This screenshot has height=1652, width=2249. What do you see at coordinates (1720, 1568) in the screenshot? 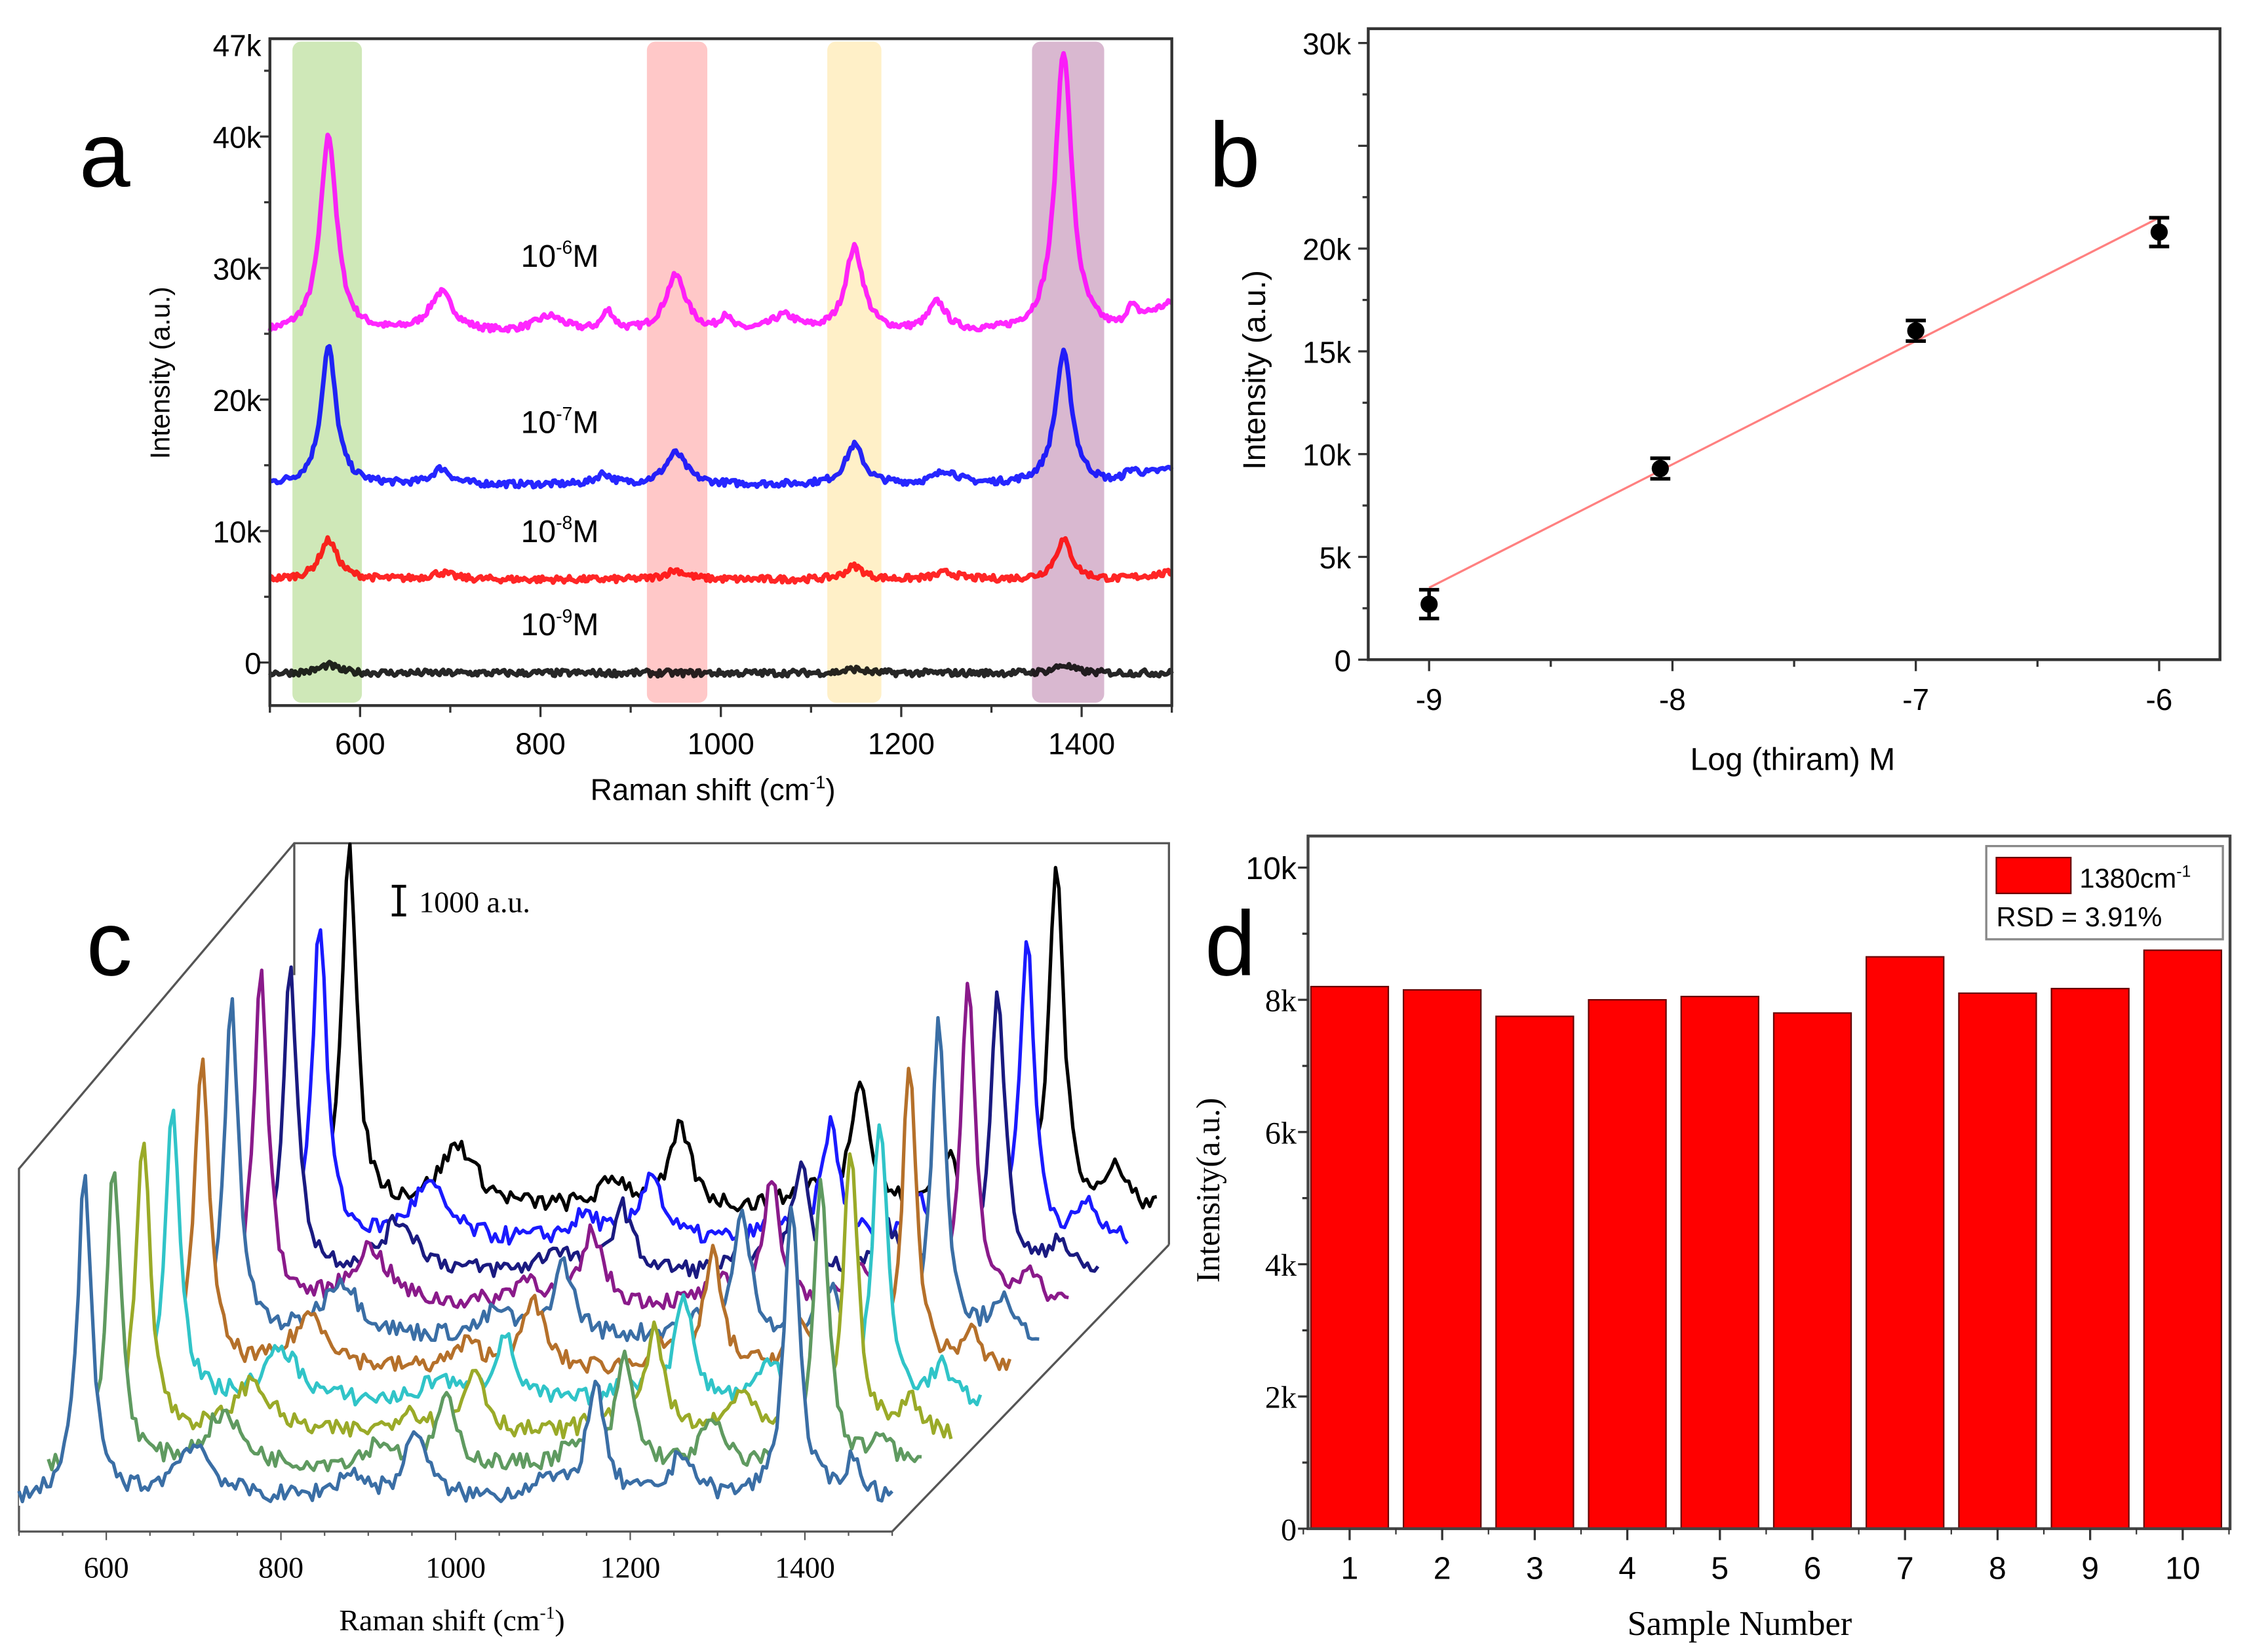
I see `x-tick-label: 5` at bounding box center [1720, 1568].